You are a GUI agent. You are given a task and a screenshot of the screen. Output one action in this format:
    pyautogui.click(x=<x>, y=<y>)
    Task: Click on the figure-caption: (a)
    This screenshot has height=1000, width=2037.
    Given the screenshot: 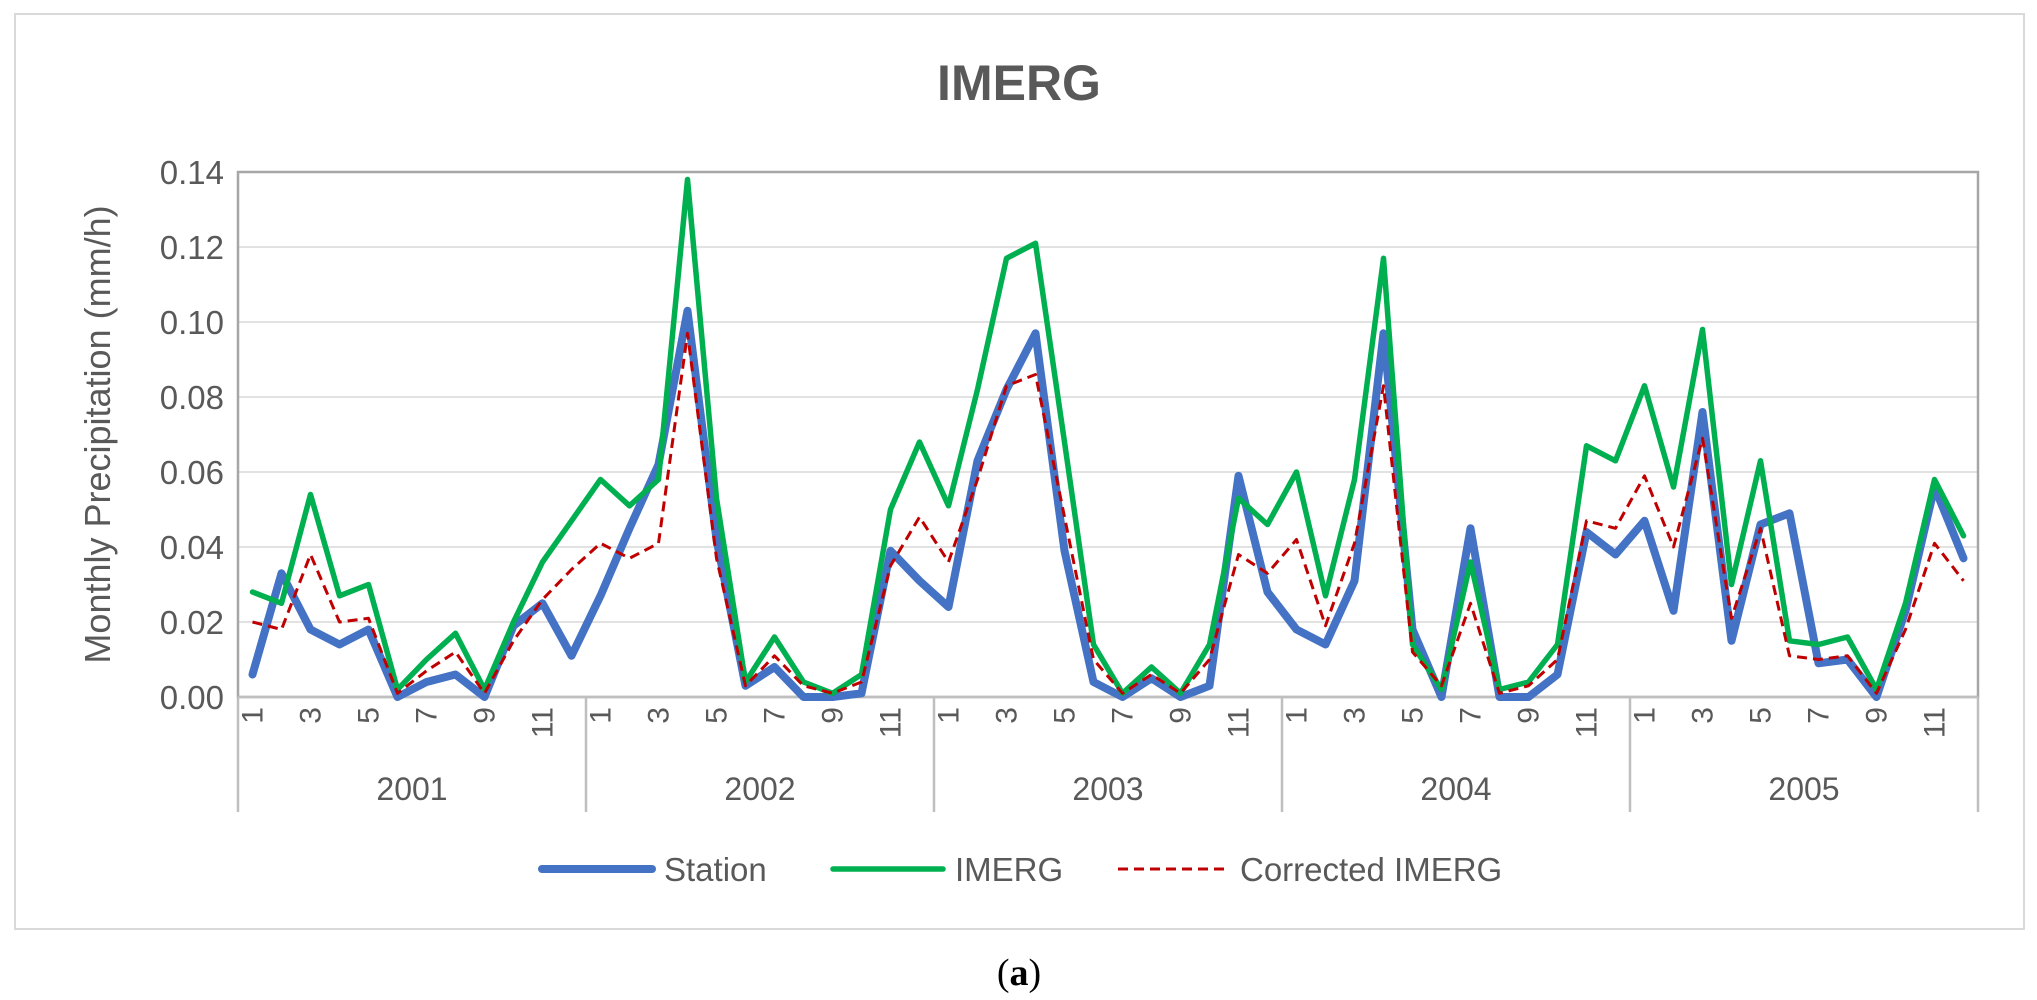 What is the action you would take?
    pyautogui.click(x=1019, y=973)
    